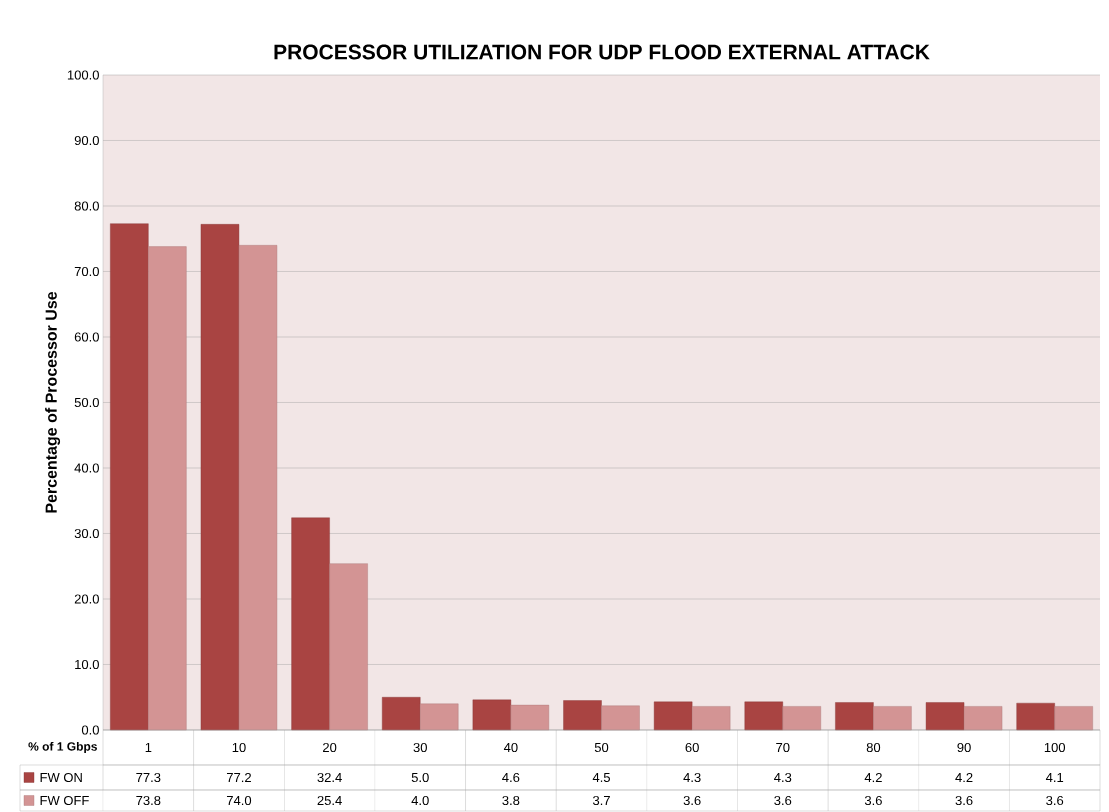 The image size is (1109, 812). Describe the element at coordinates (64, 800) in the screenshot. I see `legend-label: FW OFF` at that location.